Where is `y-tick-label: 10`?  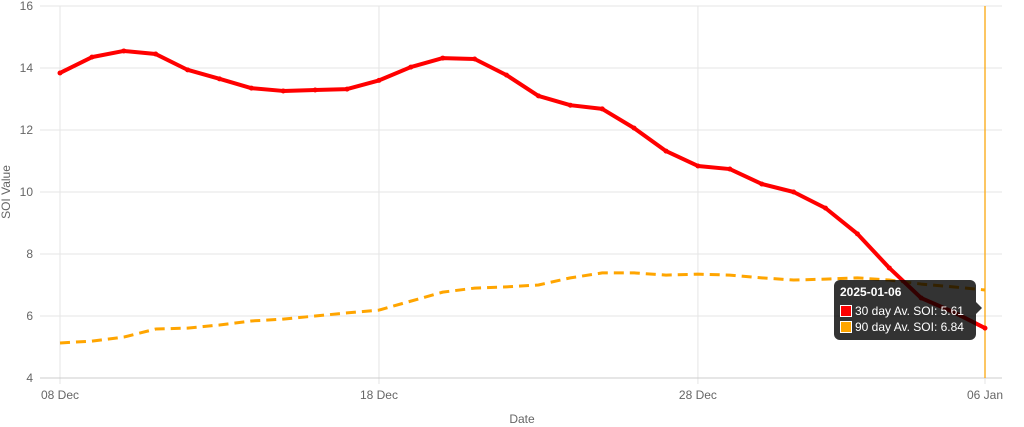
y-tick-label: 10 is located at coordinates (27, 192).